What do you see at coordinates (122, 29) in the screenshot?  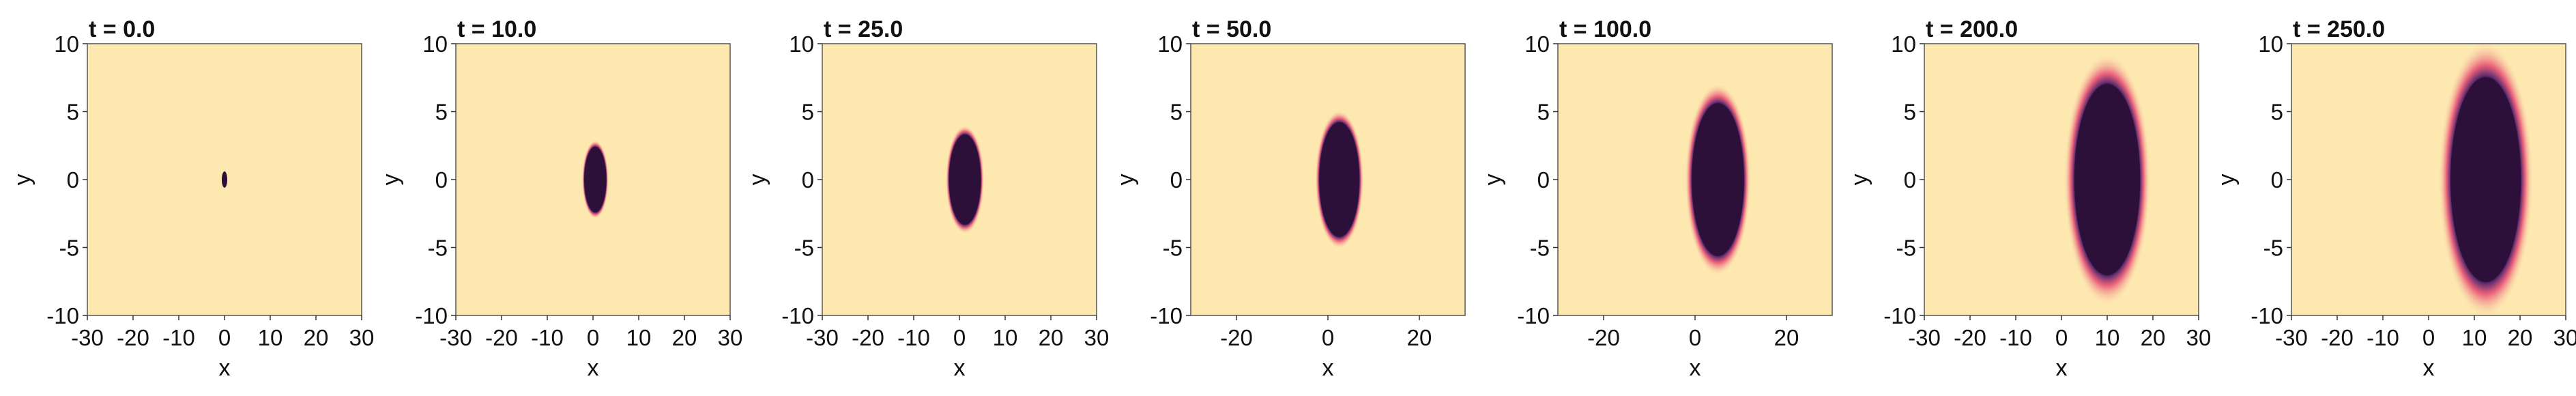 I see `panel-title: t = 0.0` at bounding box center [122, 29].